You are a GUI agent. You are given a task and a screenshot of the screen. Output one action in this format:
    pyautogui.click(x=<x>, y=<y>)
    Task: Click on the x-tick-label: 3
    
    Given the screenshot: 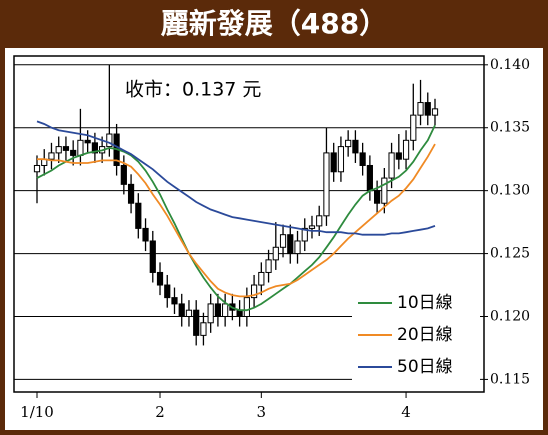 What is the action you would take?
    pyautogui.click(x=262, y=412)
    